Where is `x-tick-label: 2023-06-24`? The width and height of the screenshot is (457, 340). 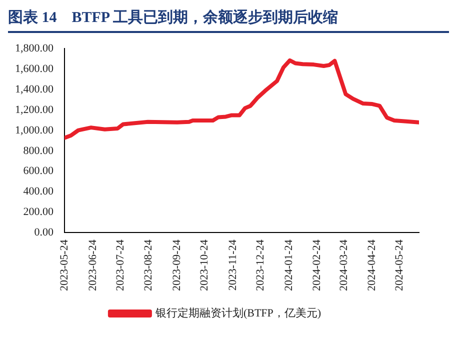
x-tick-label: 2023-06-24 is located at coordinates (92, 265).